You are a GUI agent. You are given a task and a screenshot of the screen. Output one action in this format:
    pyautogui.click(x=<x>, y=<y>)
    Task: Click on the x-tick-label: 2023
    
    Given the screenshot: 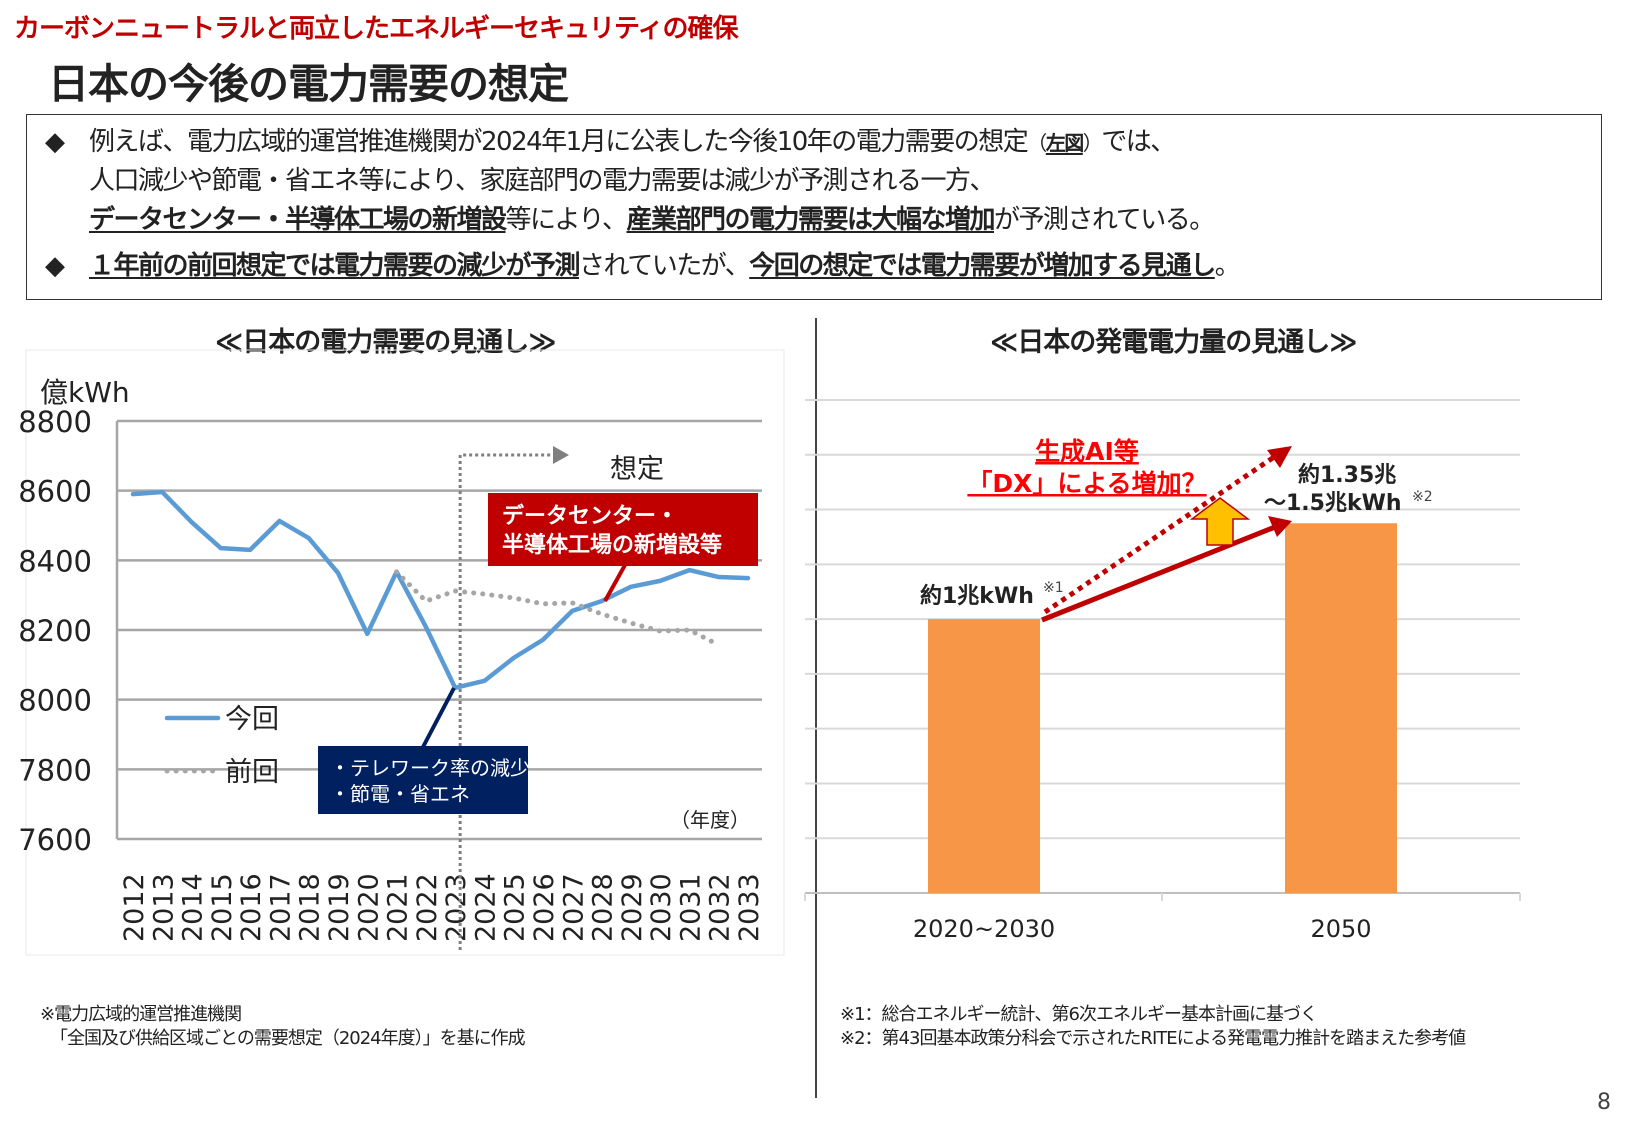 What is the action you would take?
    pyautogui.click(x=456, y=907)
    